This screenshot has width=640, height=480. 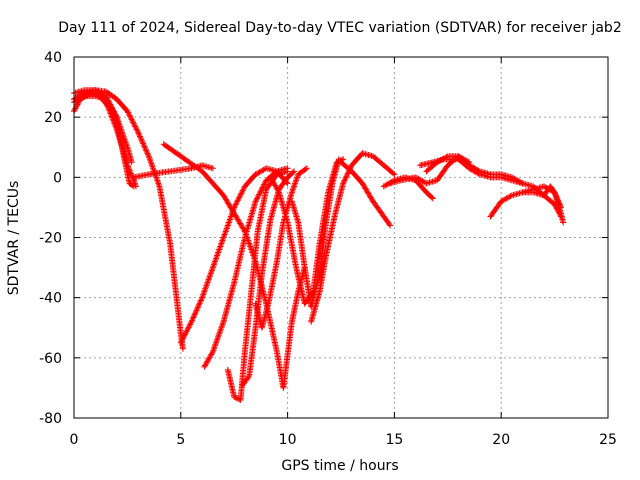 I want to click on y-tick-label: -80, so click(x=50, y=419).